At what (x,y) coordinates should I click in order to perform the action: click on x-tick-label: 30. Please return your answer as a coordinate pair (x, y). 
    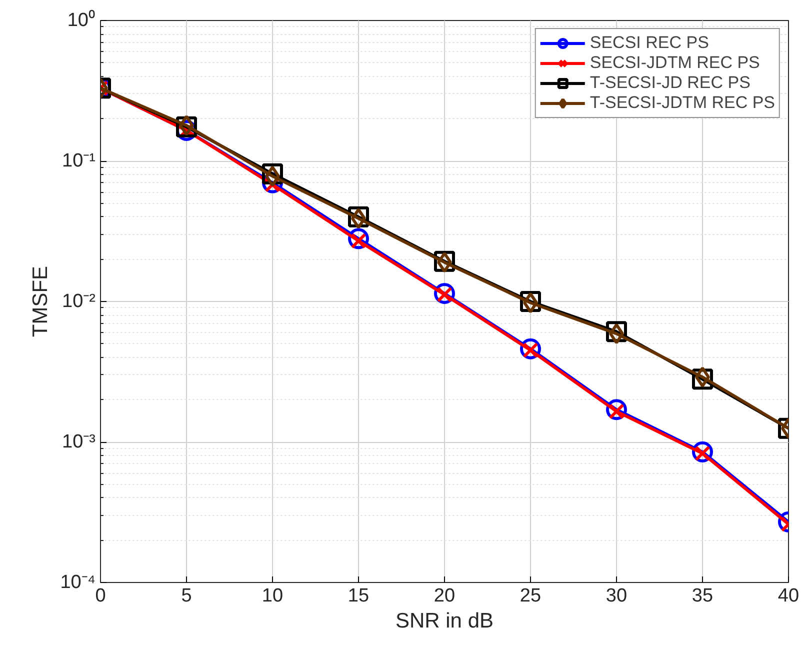
    Looking at the image, I should click on (617, 596).